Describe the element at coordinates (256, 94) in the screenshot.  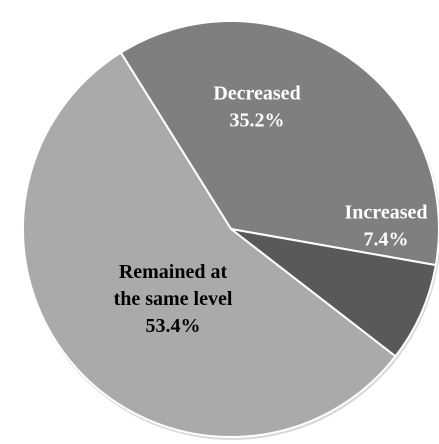
I see `slice-category-label: Decreased` at that location.